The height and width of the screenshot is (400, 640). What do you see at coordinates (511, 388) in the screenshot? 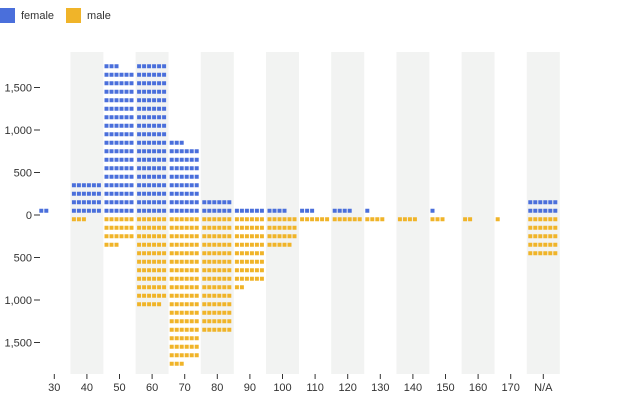
I see `x-tick-label: 170` at bounding box center [511, 388].